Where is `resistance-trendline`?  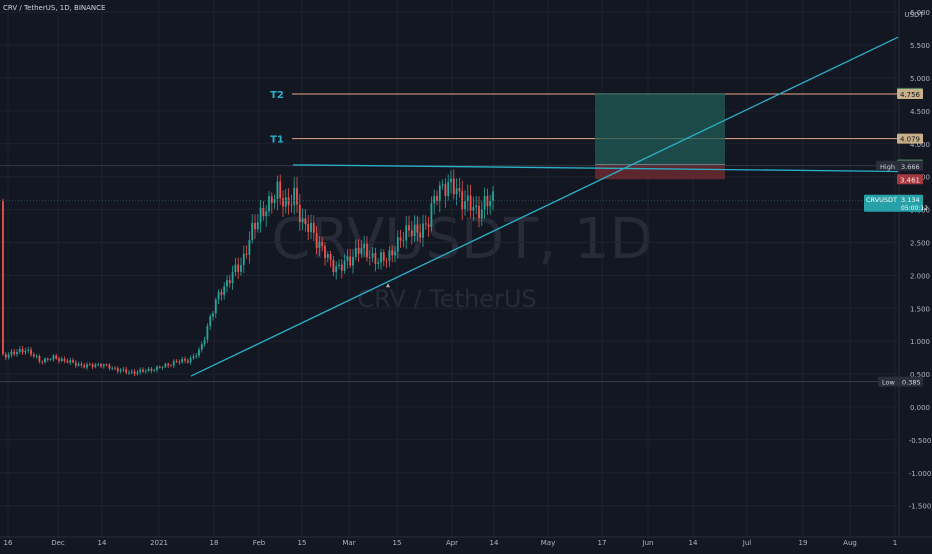
resistance-trendline is located at coordinates (595, 168).